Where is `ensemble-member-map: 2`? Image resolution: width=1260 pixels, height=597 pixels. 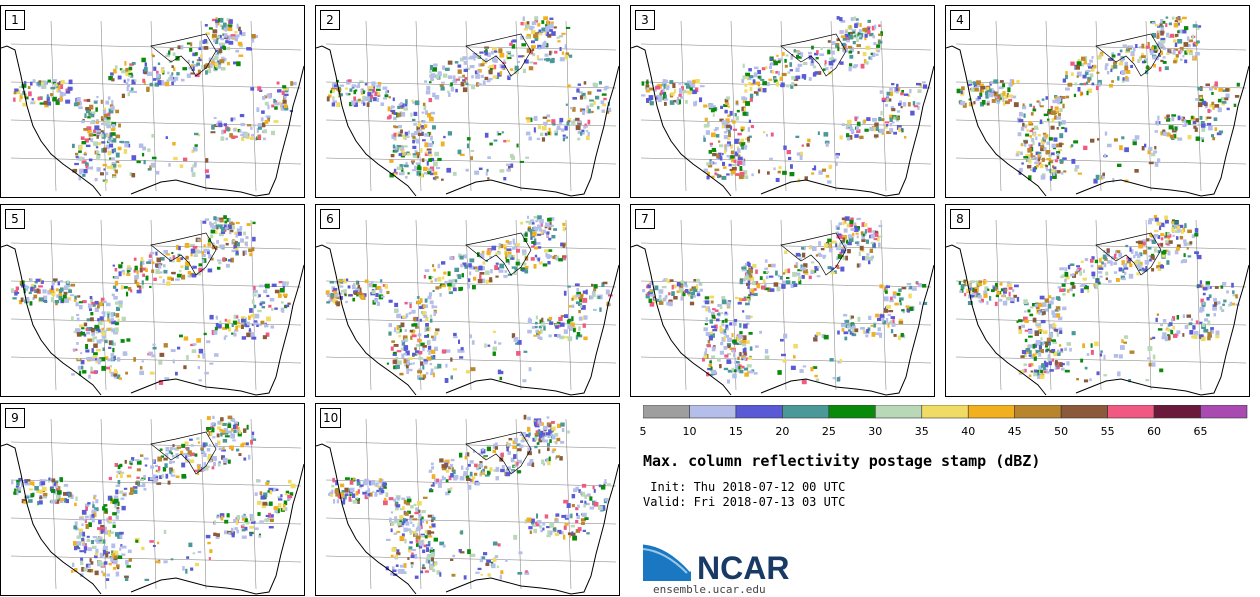
ensemble-member-map: 2 is located at coordinates (467, 101).